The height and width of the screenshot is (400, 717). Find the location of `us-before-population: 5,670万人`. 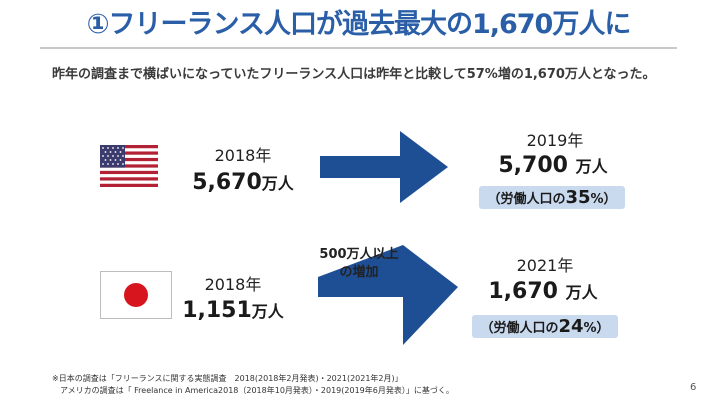

us-before-population: 5,670万人 is located at coordinates (243, 182).